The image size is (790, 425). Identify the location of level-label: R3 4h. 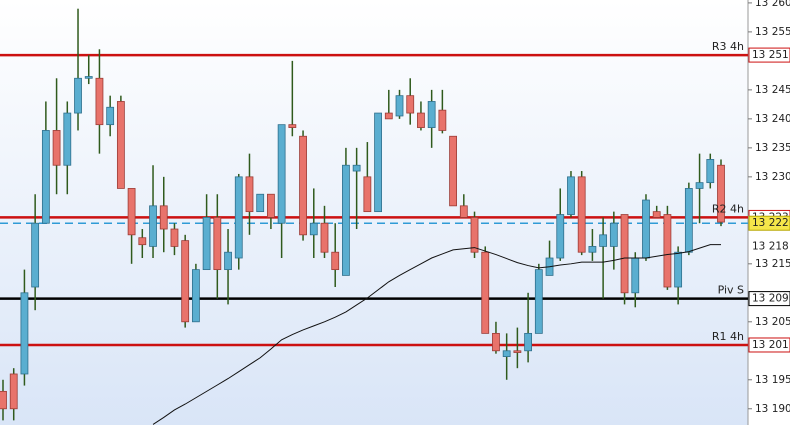
(728, 46).